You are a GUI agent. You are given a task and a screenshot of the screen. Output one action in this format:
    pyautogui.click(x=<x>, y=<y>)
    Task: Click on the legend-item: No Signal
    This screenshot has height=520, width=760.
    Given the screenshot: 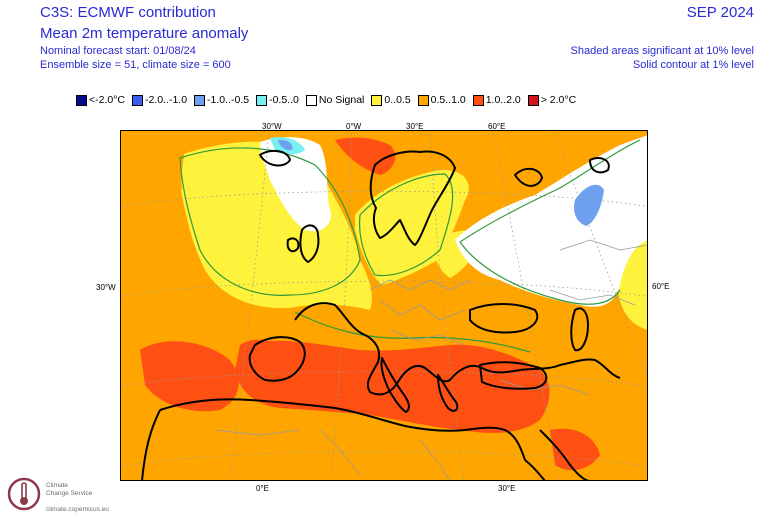 What is the action you would take?
    pyautogui.click(x=335, y=100)
    